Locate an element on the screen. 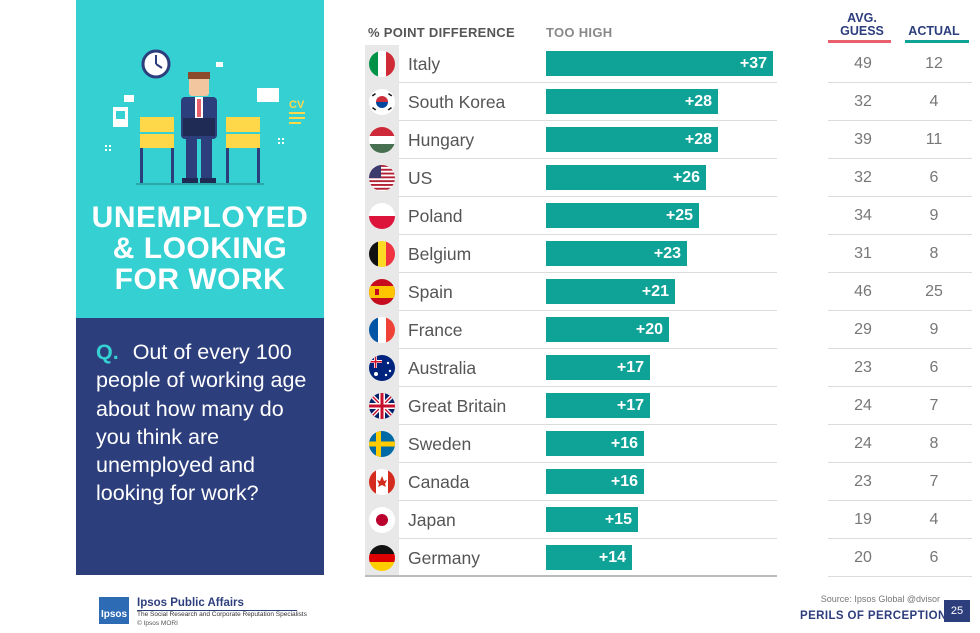 The height and width of the screenshot is (633, 980). bar-value-label: +25 is located at coordinates (679, 215).